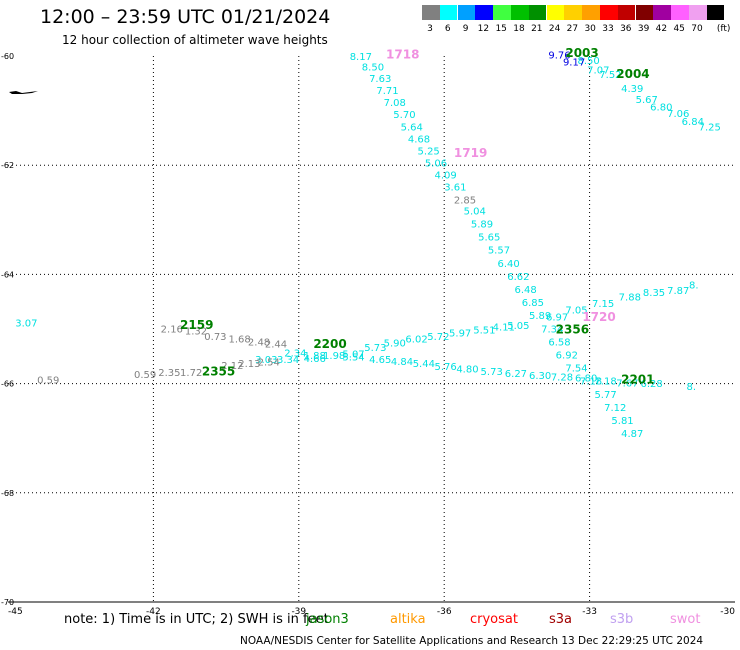  Describe the element at coordinates (608, 29) in the screenshot. I see `legend-label: 33` at that location.